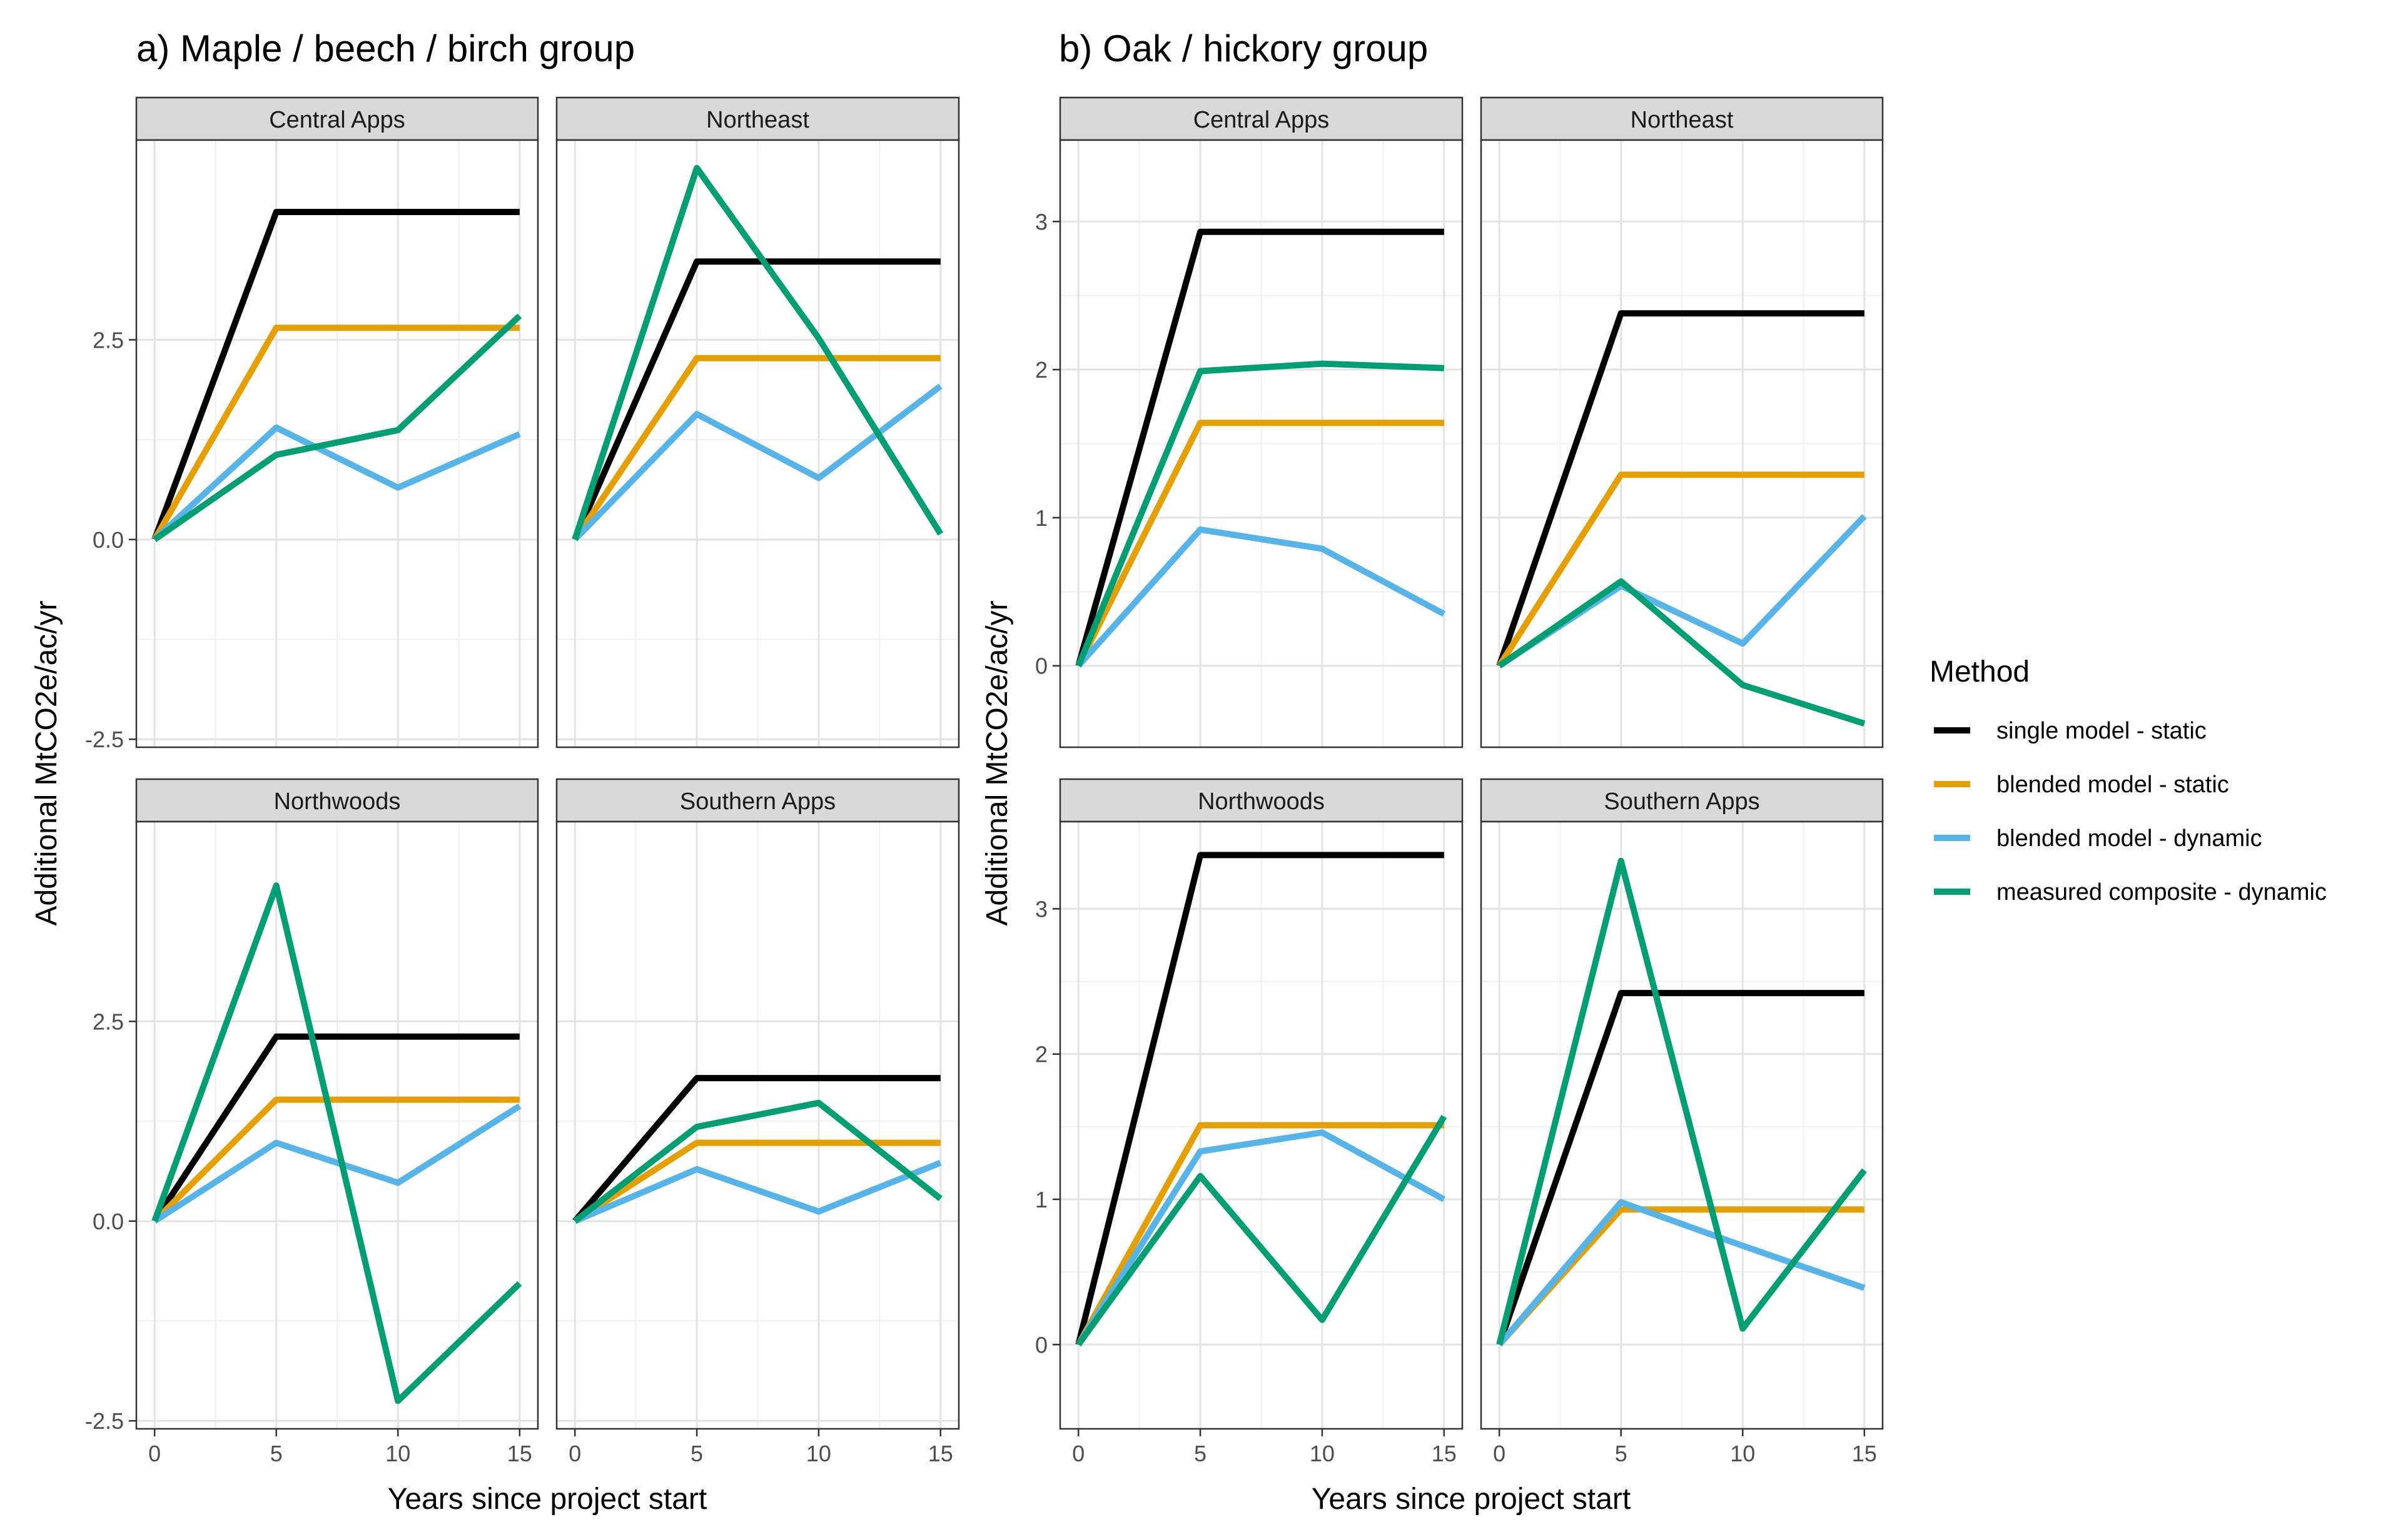  What do you see at coordinates (1980, 671) in the screenshot?
I see `legend-title: Method` at bounding box center [1980, 671].